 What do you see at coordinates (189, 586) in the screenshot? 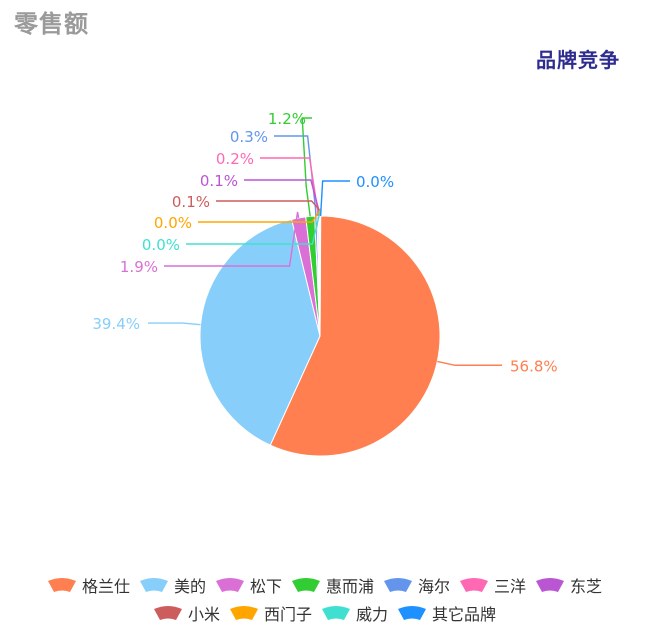
I see `legend-label: 美的` at bounding box center [189, 586].